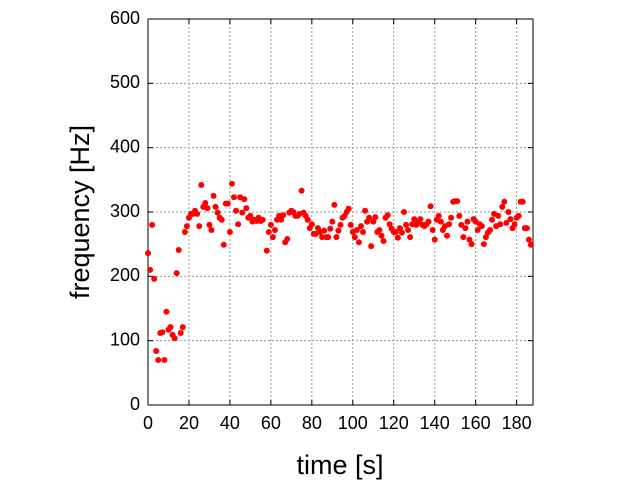  I want to click on x-tick-label: 140, so click(435, 423).